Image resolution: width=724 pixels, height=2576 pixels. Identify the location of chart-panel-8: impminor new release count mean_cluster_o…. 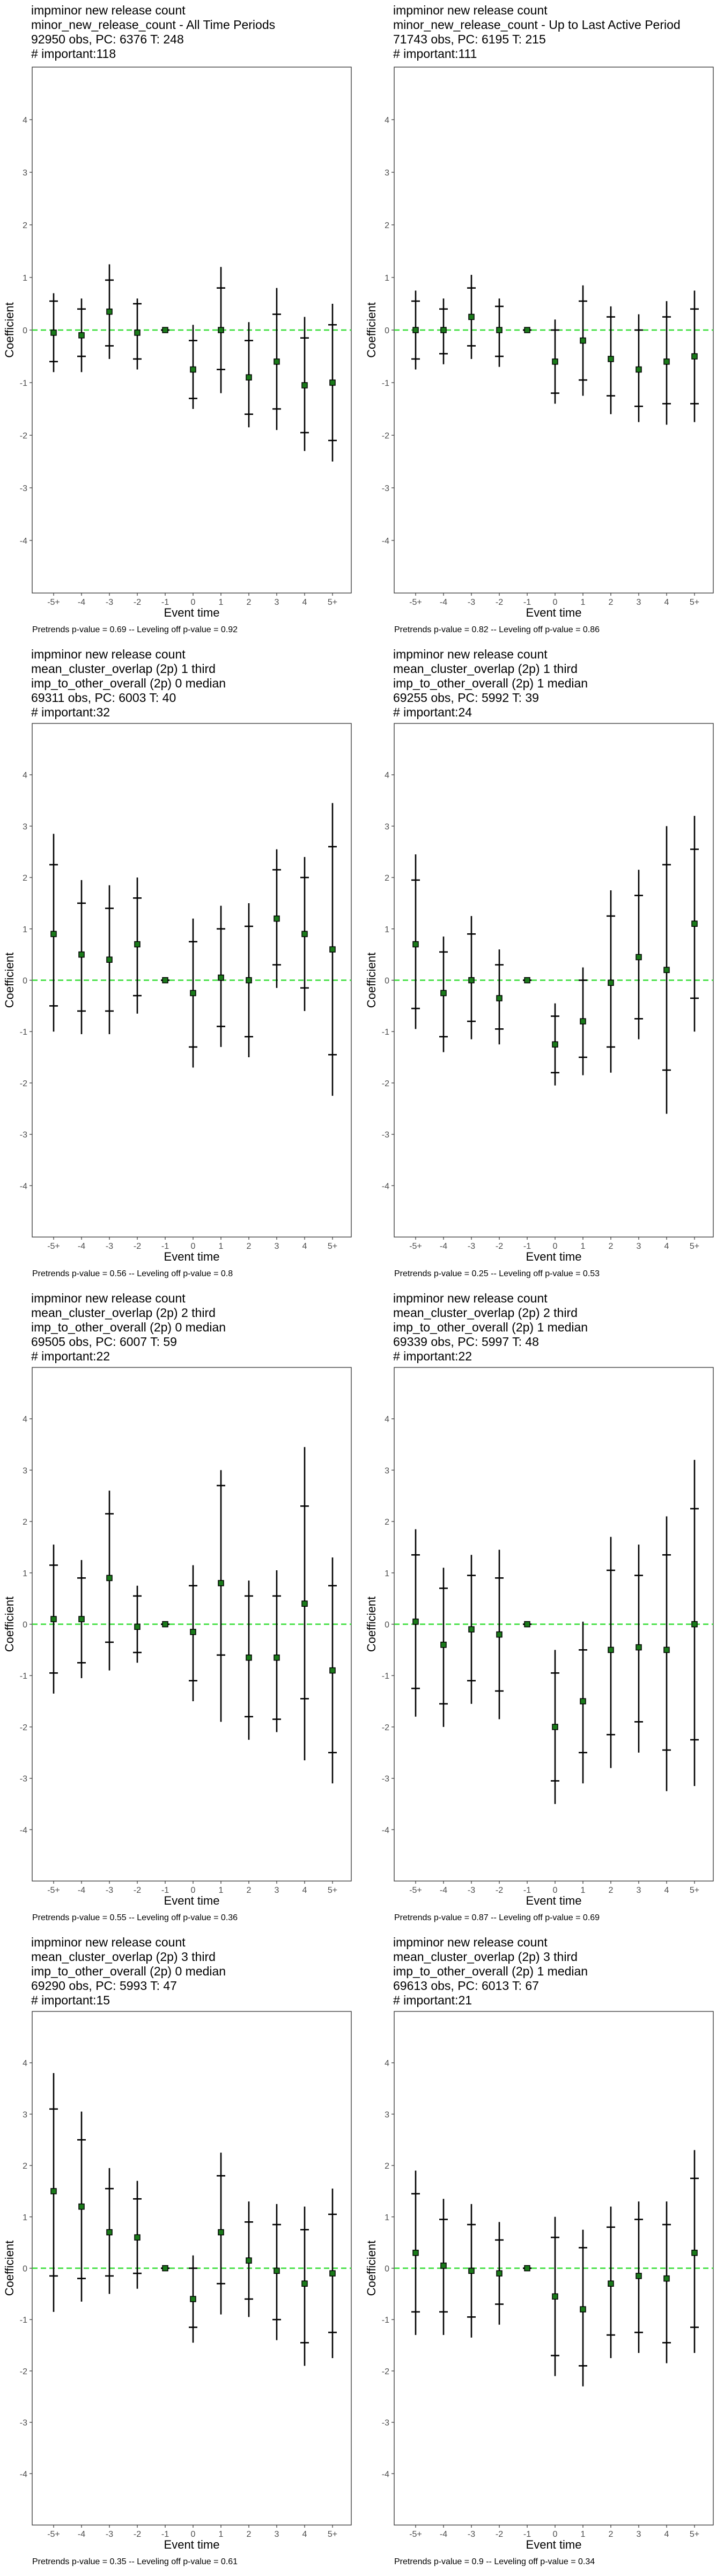
(543, 2254).